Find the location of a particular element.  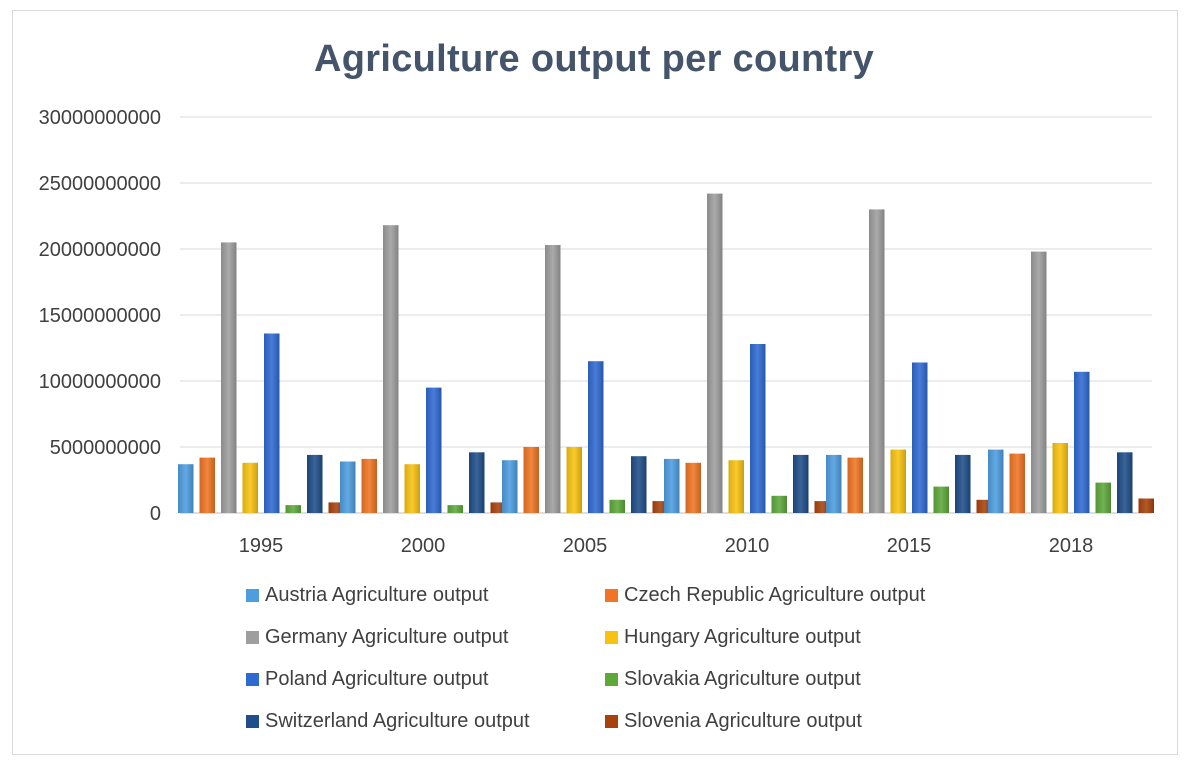

x-tick-label: 2000 is located at coordinates (423, 546).